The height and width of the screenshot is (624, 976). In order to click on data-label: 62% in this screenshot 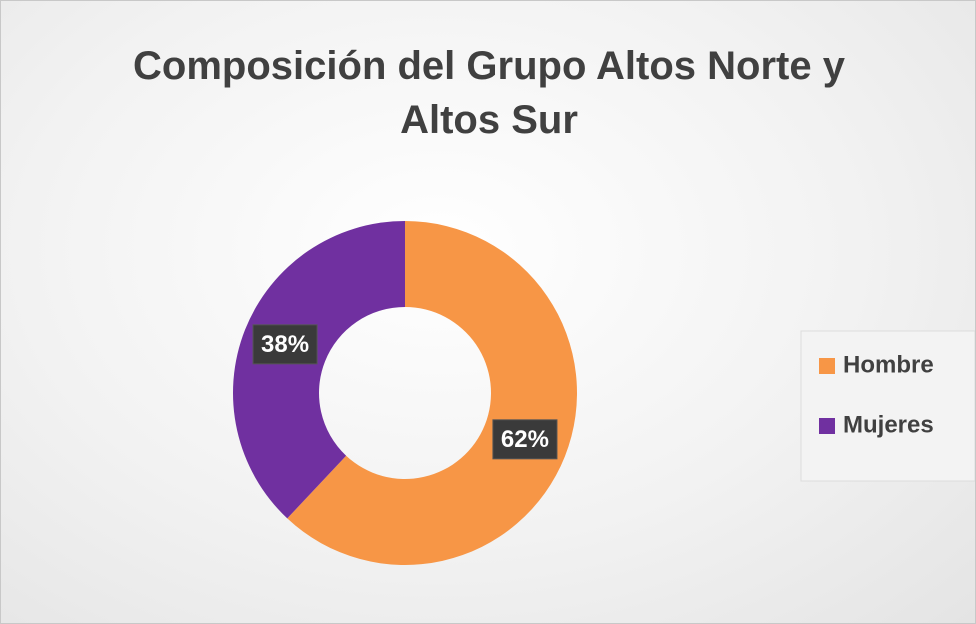, I will do `click(525, 439)`.